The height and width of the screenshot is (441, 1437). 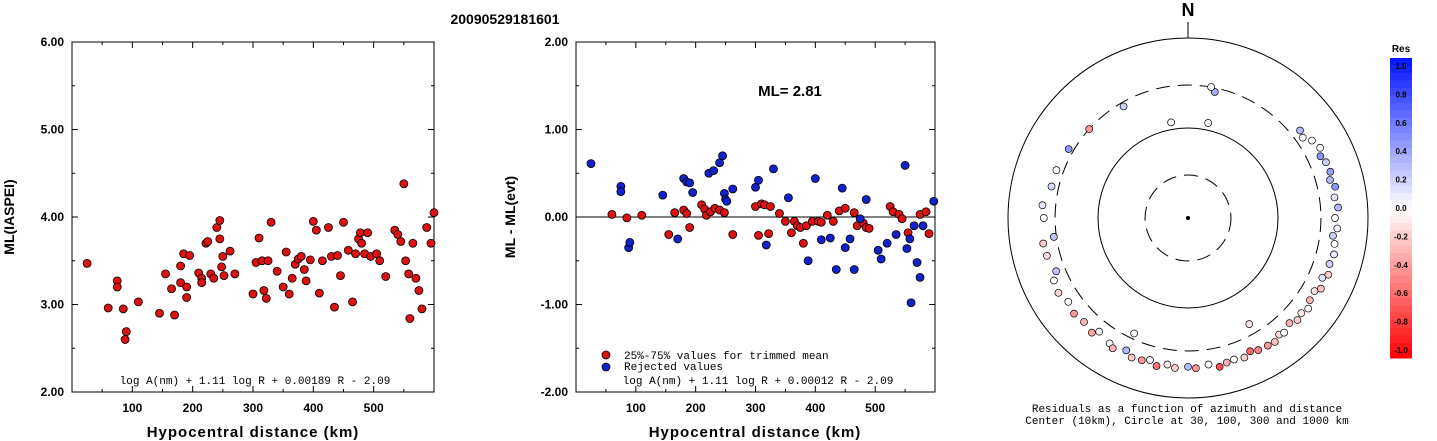 I want to click on y-tick-label: 6.00, so click(x=53, y=42).